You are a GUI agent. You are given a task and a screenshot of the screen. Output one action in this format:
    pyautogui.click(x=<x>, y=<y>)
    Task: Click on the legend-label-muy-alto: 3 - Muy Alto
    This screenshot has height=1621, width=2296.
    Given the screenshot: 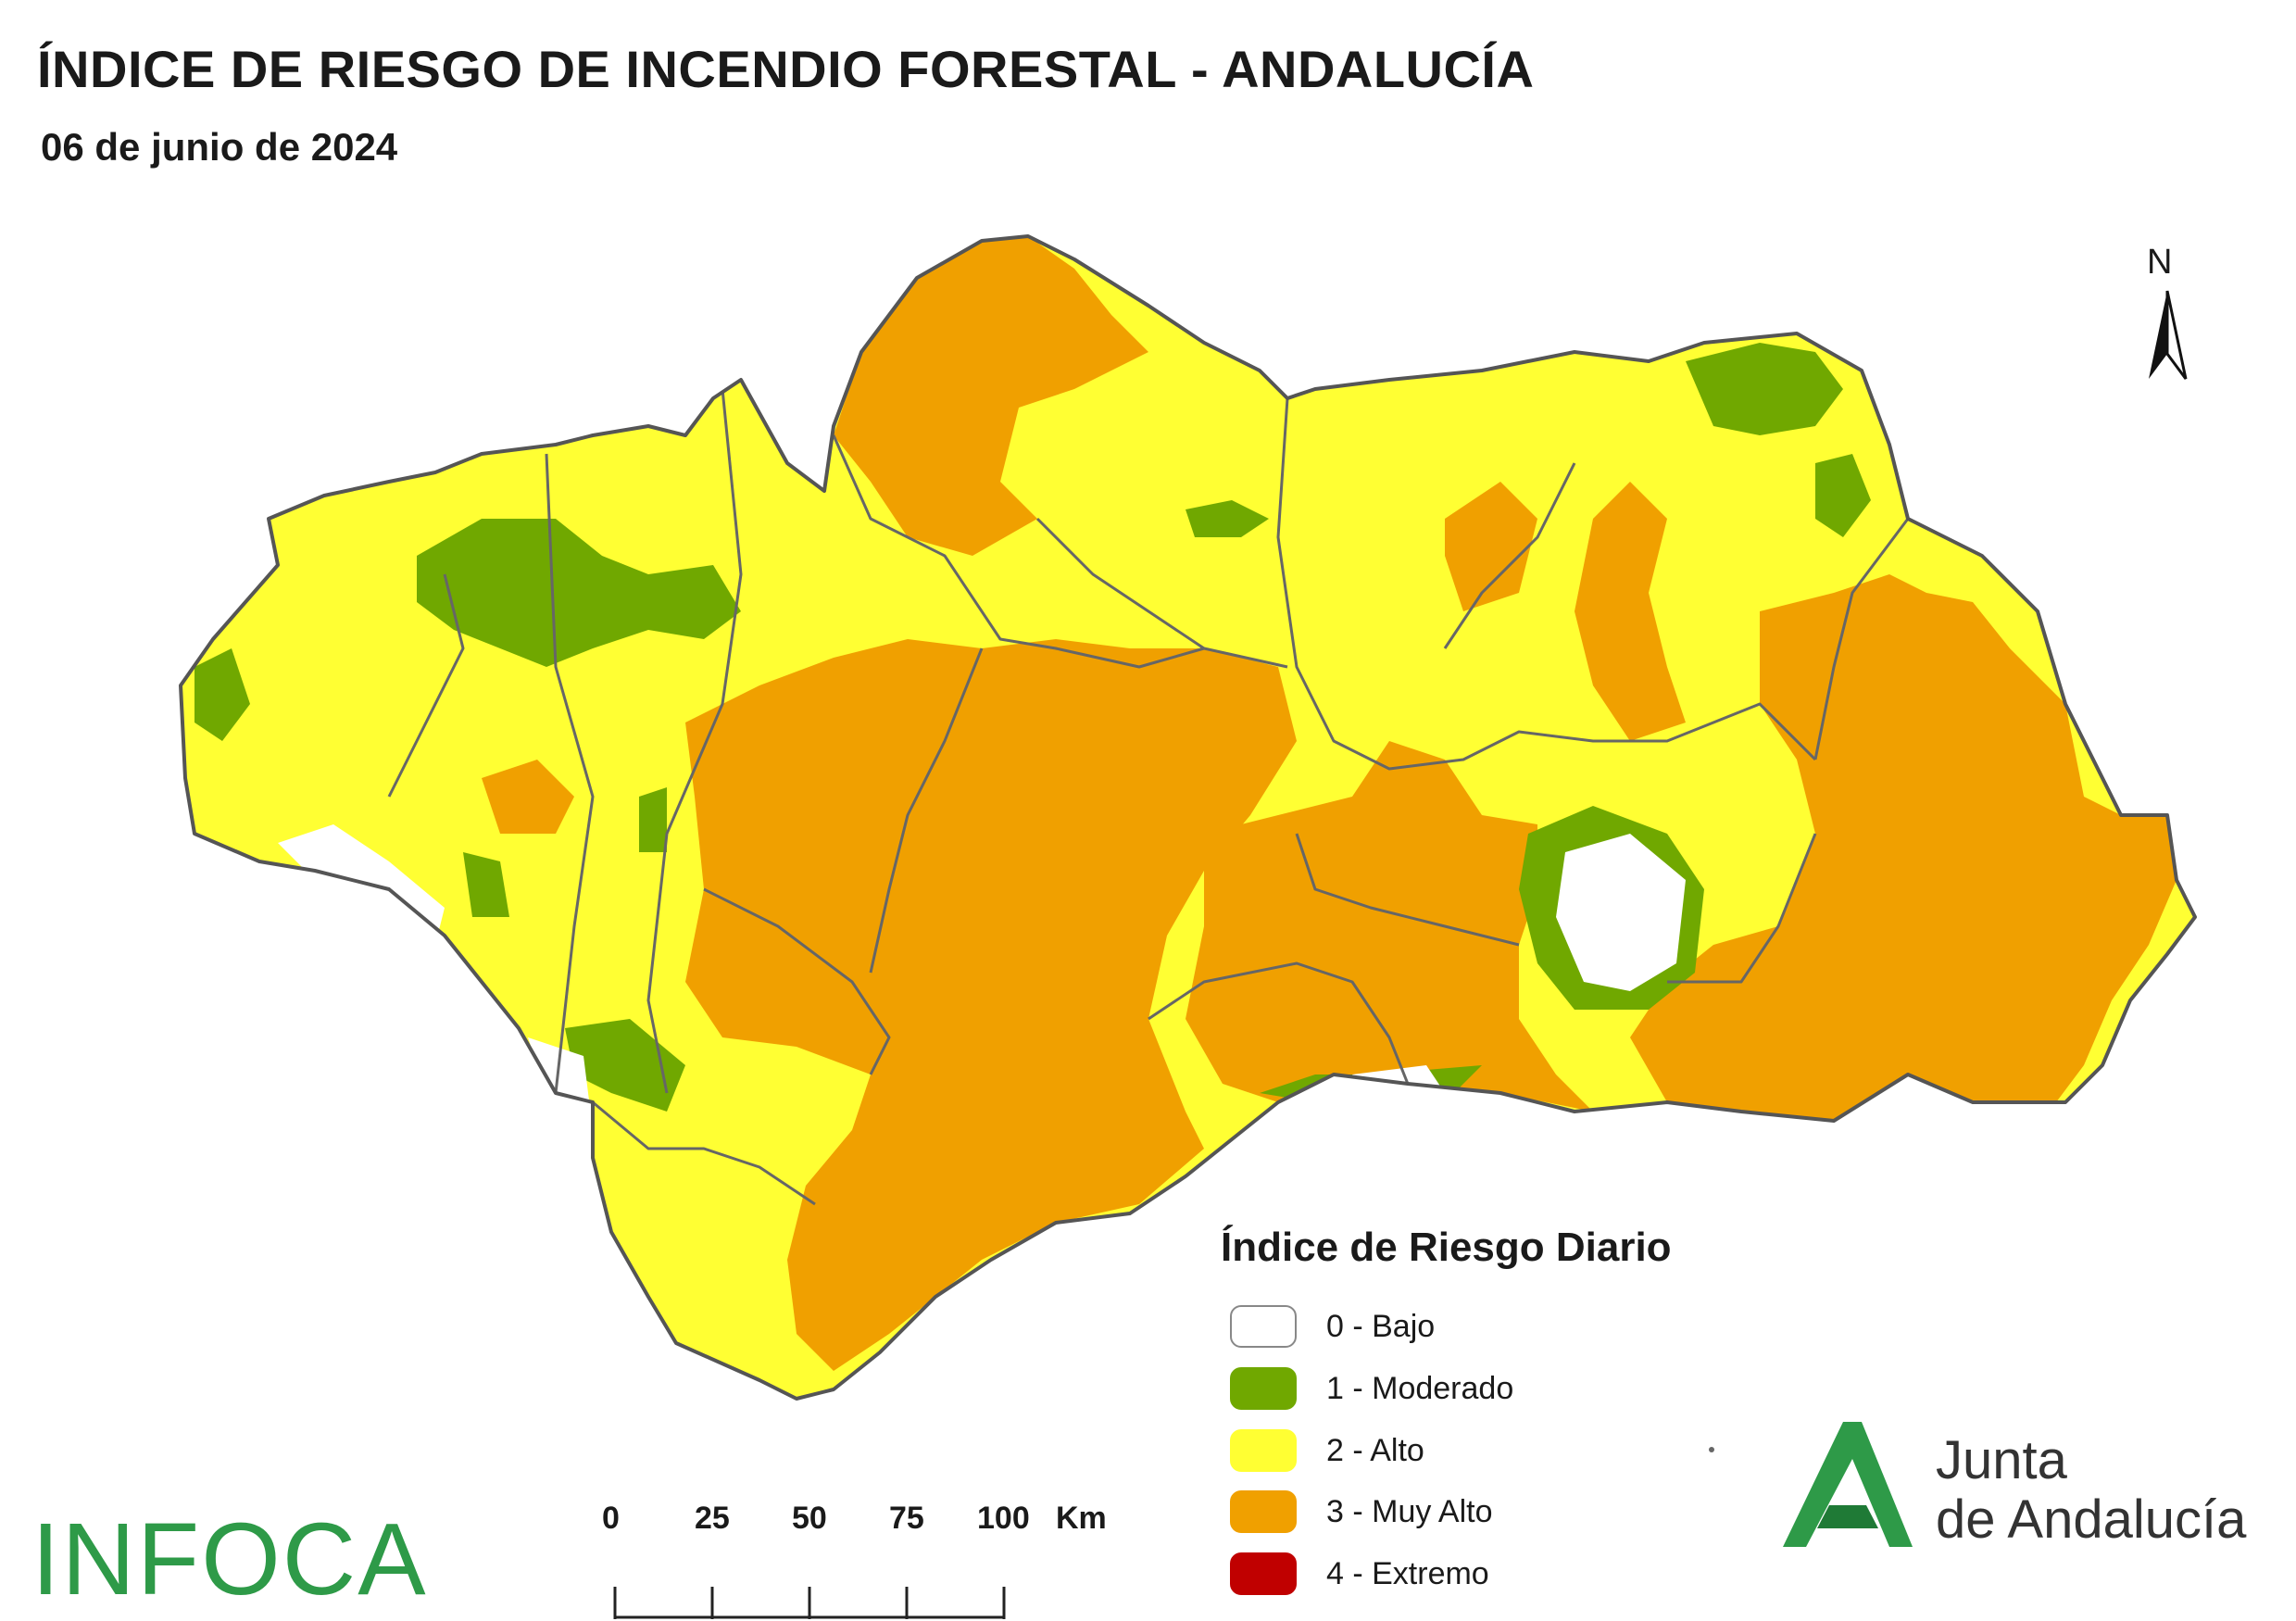 What is the action you would take?
    pyautogui.click(x=1409, y=1511)
    